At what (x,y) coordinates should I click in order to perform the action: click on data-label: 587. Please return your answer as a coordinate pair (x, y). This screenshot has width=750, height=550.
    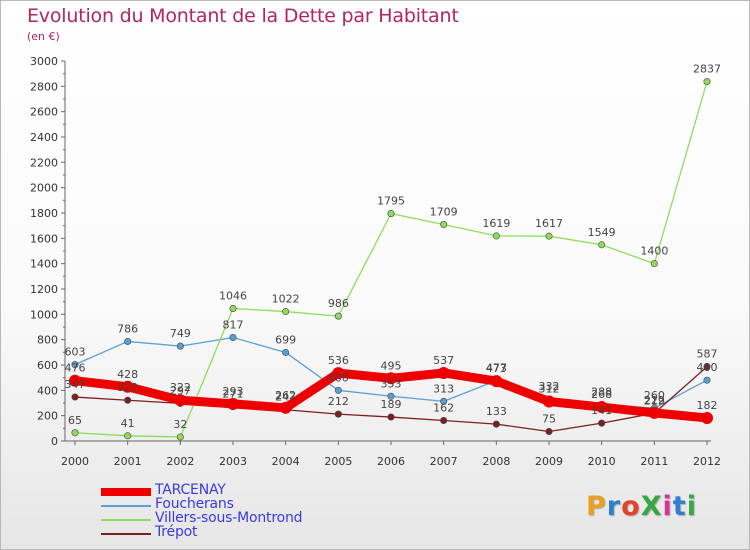
    Looking at the image, I should click on (707, 354).